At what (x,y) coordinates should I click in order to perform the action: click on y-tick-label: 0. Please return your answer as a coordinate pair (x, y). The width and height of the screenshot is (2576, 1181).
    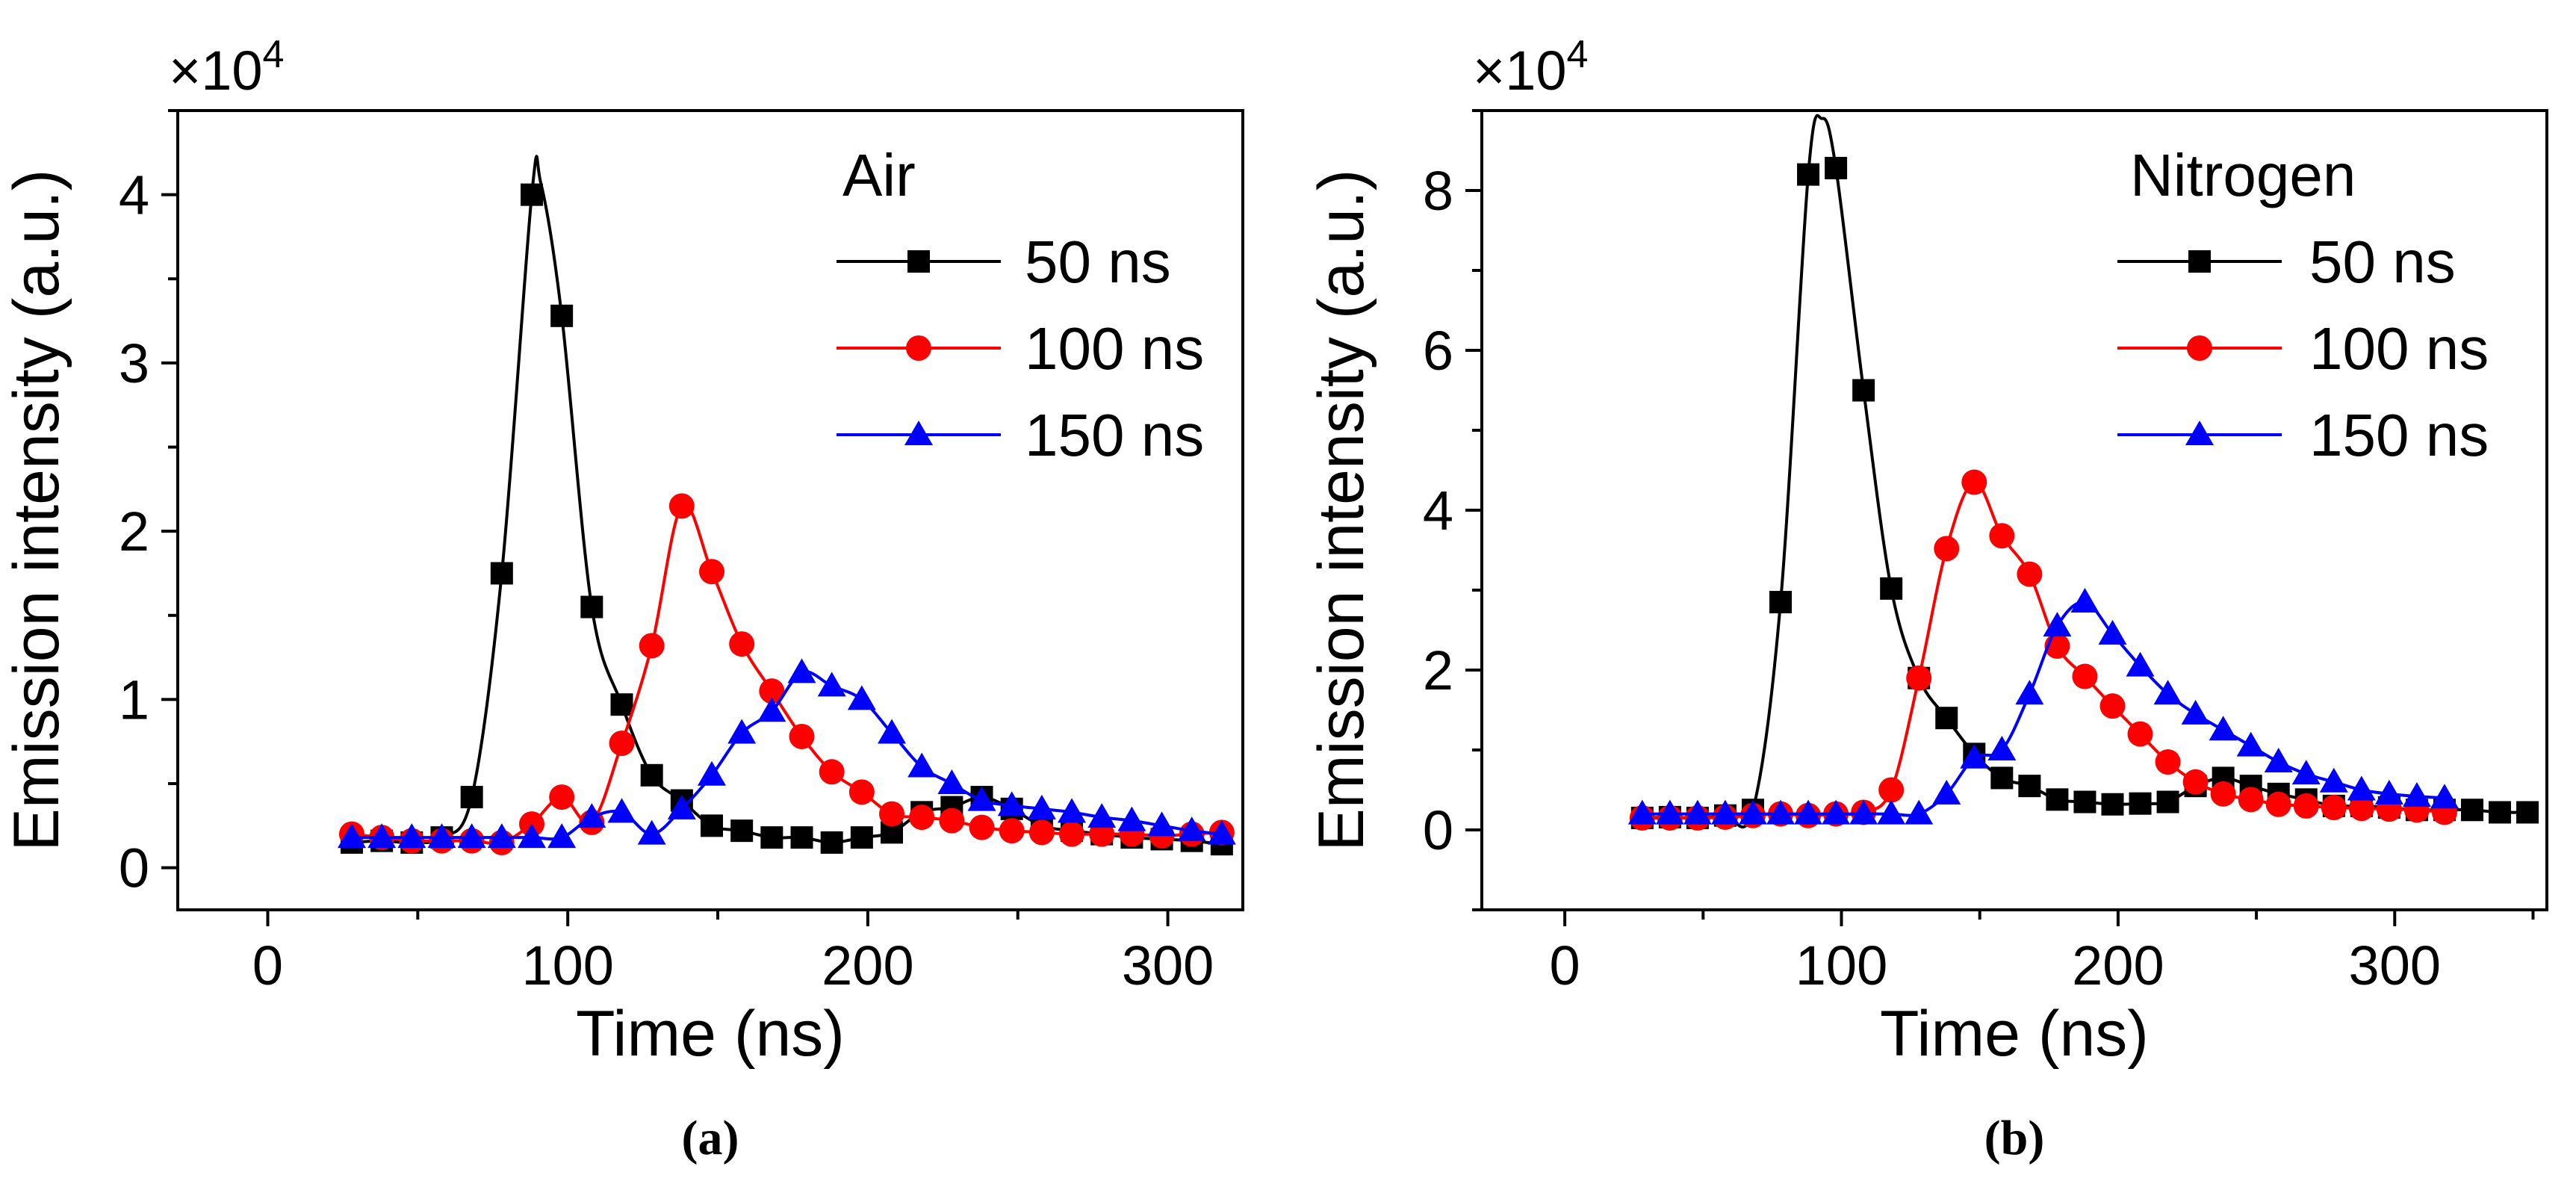
    Looking at the image, I should click on (134, 868).